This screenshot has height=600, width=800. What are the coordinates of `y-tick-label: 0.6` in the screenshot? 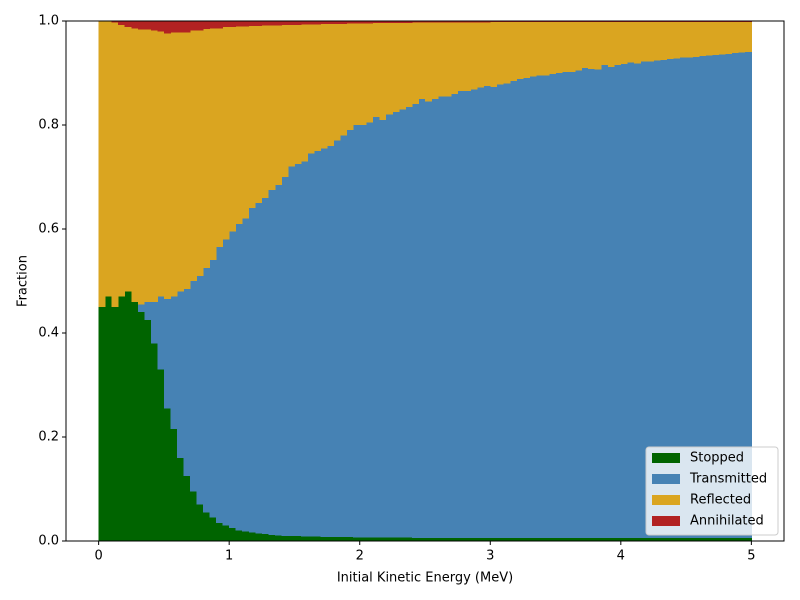 It's located at (48, 229).